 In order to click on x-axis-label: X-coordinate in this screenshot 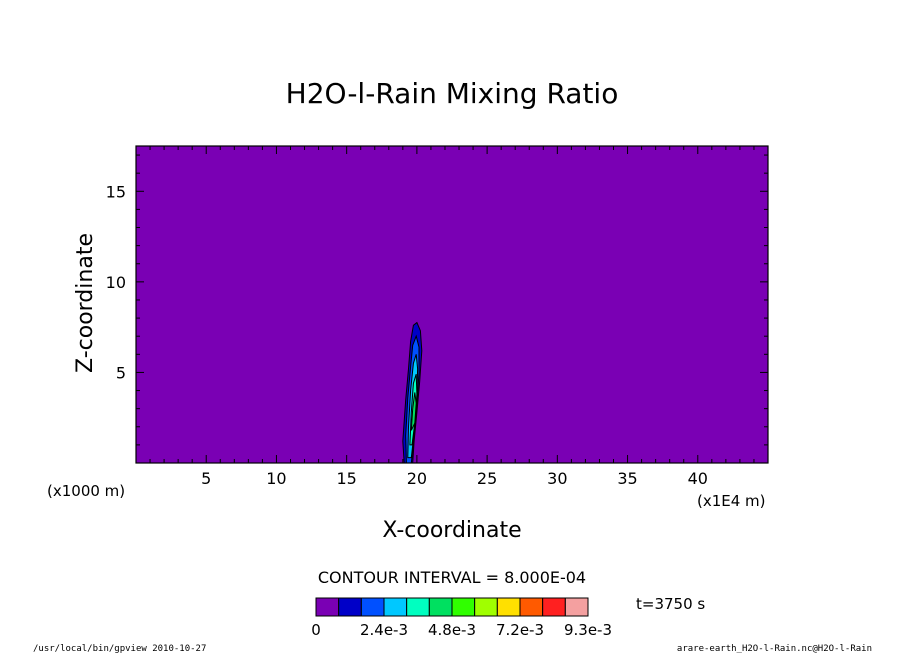, I will do `click(451, 530)`.